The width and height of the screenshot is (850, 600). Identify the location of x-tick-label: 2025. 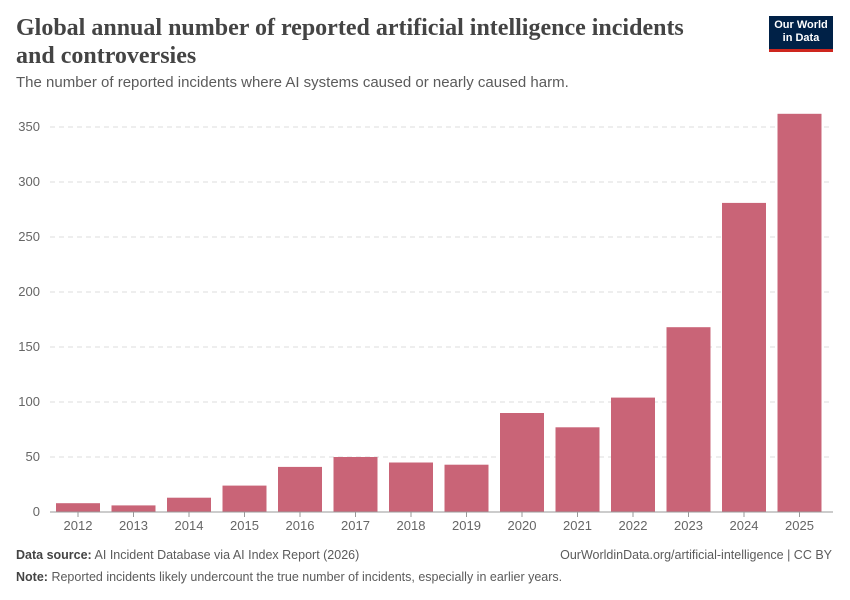
(799, 525).